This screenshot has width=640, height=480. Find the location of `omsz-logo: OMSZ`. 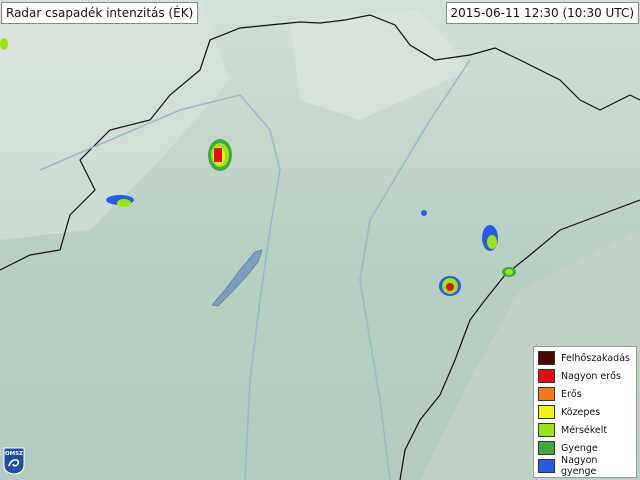

omsz-logo: OMSZ is located at coordinates (14, 461).